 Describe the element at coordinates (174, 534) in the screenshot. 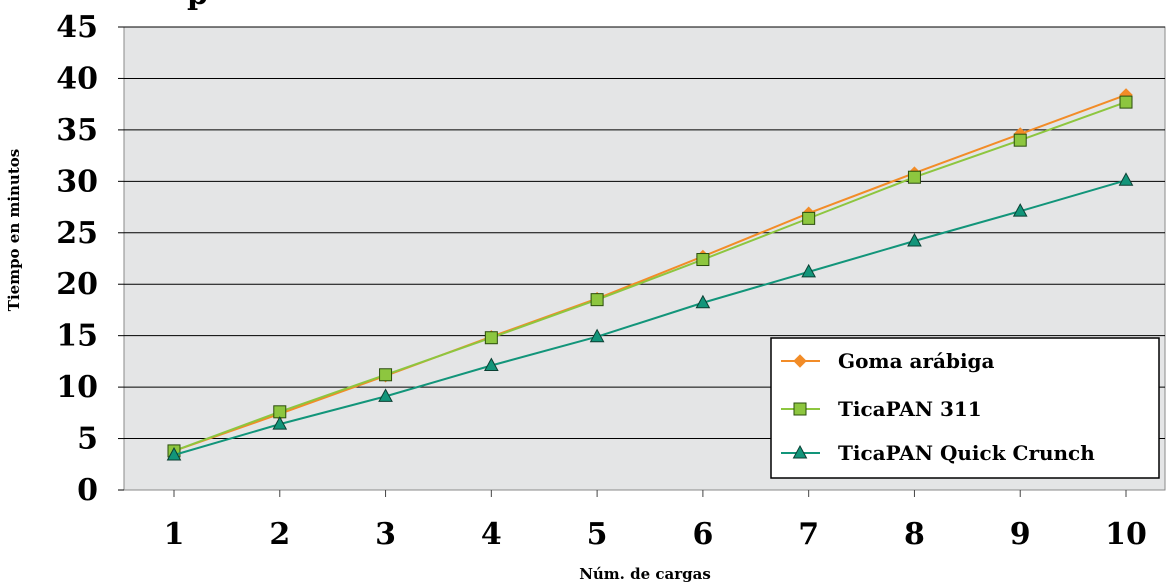

I see `x-tick-label: 1` at that location.